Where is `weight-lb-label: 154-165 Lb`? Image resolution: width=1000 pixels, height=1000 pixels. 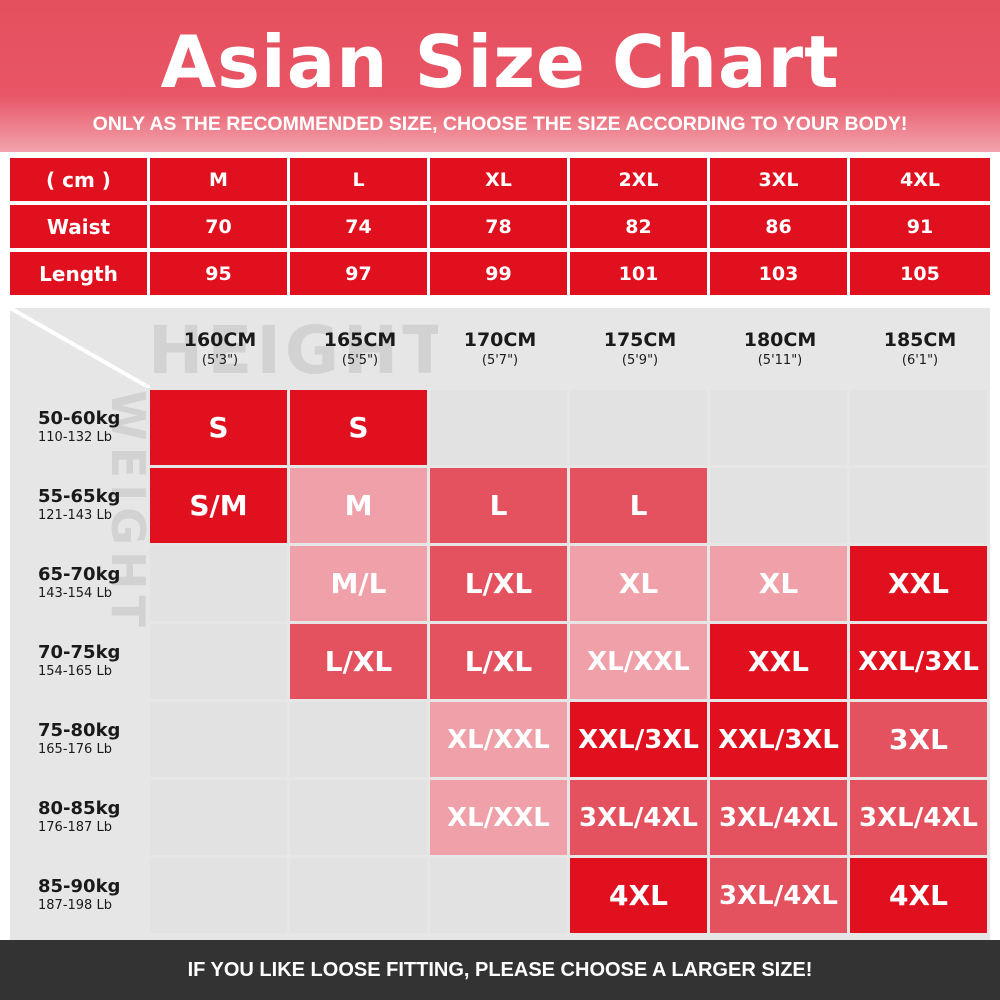
weight-lb-label: 154-165 Lb is located at coordinates (75, 671).